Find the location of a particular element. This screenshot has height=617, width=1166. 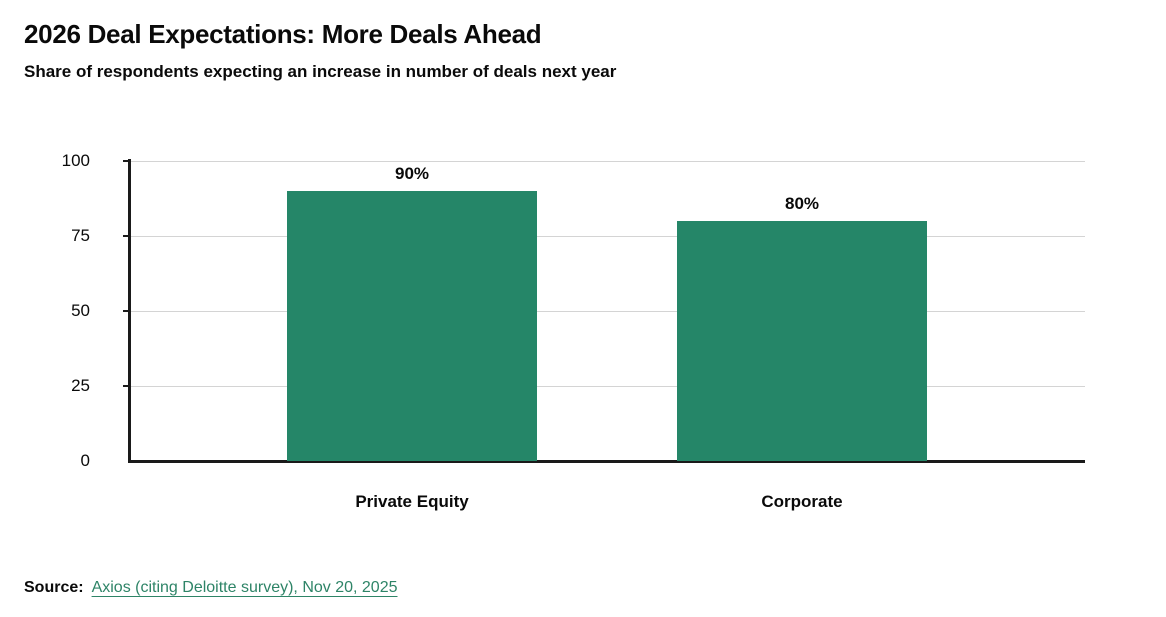

bar-corporate is located at coordinates (802, 341).